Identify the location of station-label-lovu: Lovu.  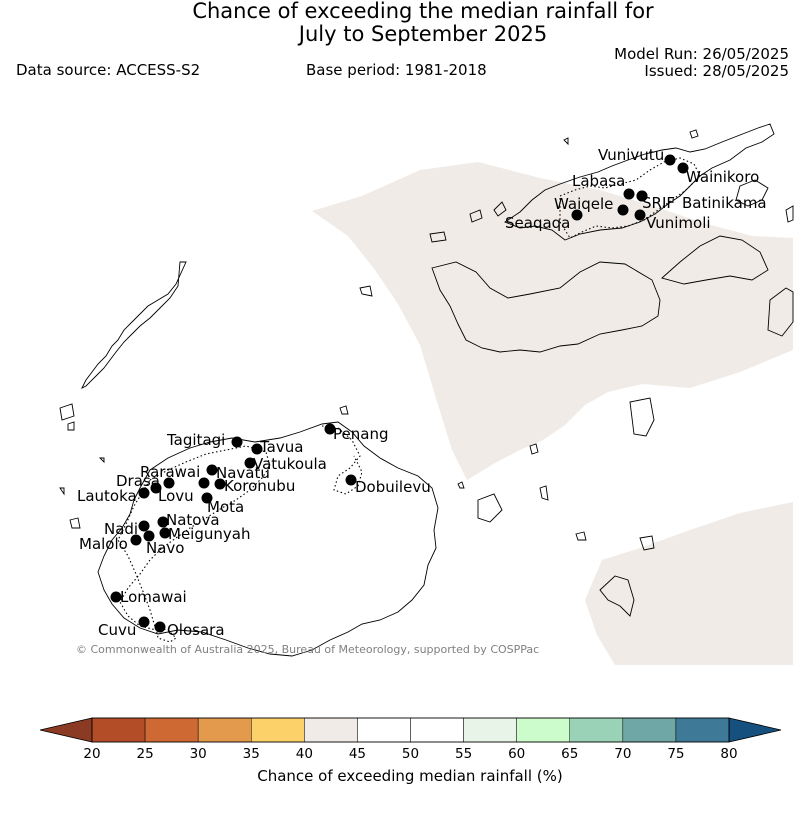
(176, 496).